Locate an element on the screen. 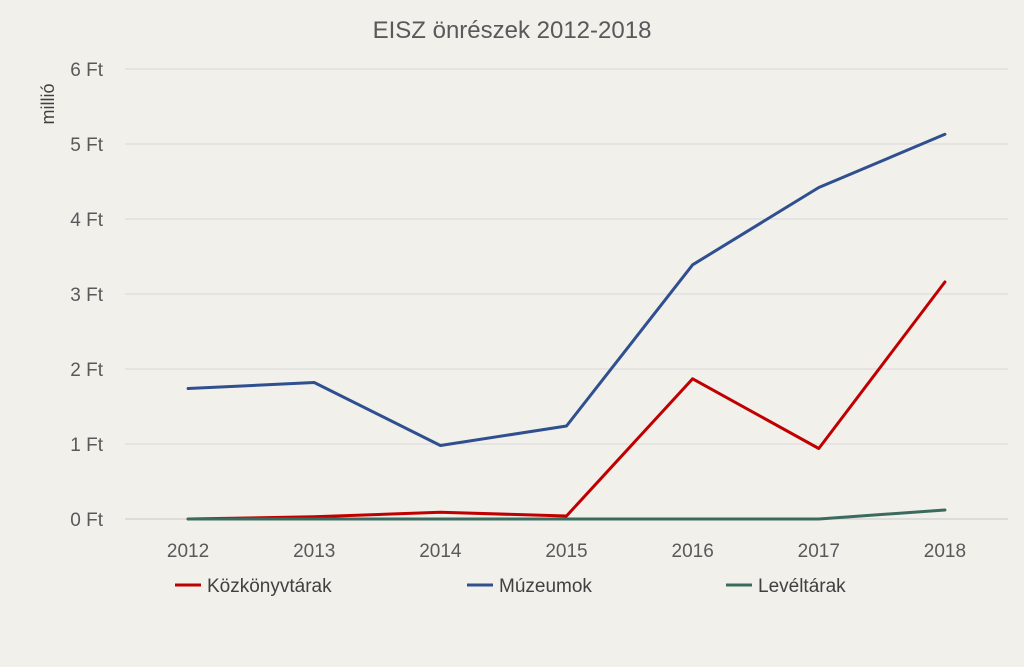 This screenshot has height=667, width=1024. legend-label: Múzeumok is located at coordinates (545, 586).